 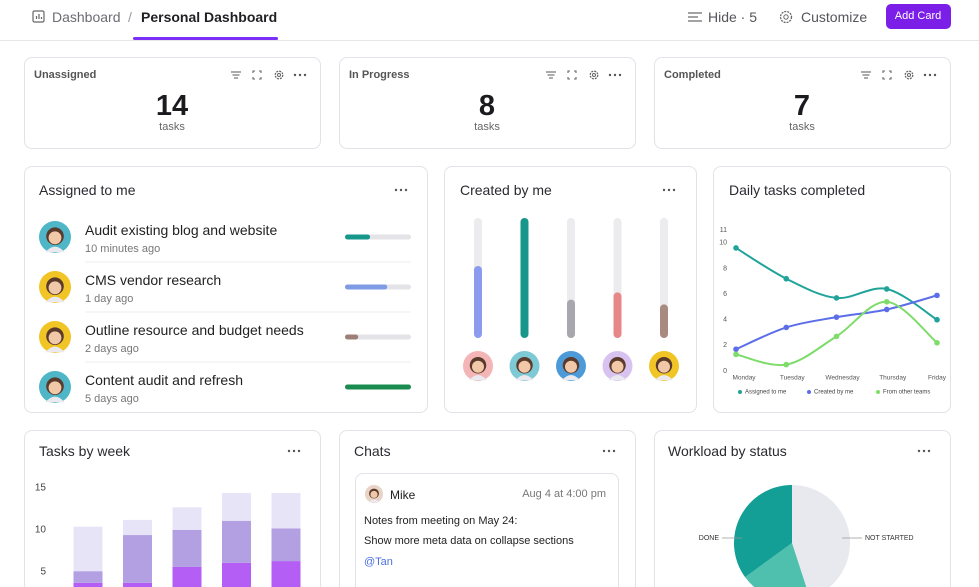 What do you see at coordinates (378, 562) in the screenshot?
I see `chat-mention: @Tan` at bounding box center [378, 562].